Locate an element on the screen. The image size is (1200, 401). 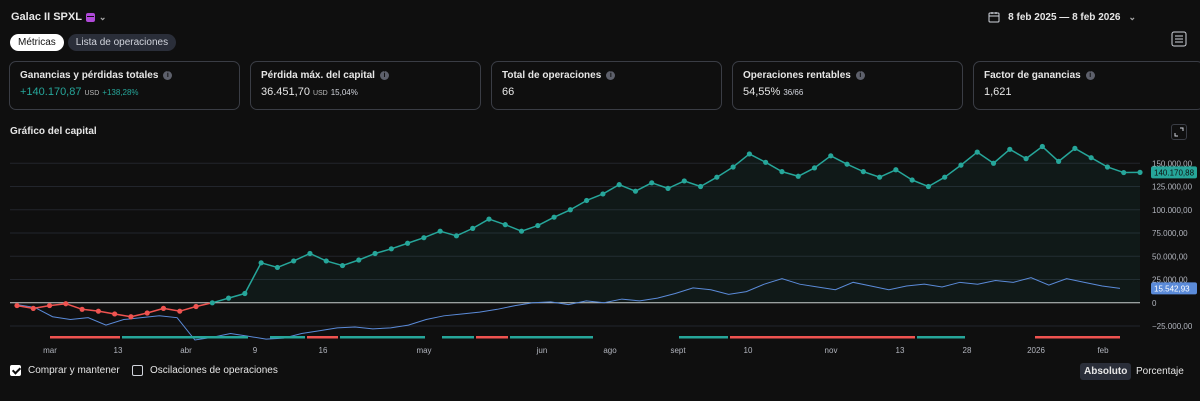
x-tick-label: may is located at coordinates (423, 350).